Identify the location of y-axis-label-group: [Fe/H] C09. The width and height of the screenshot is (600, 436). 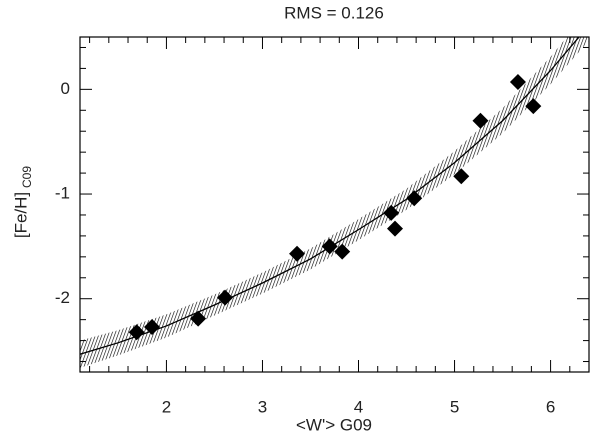
(22, 202).